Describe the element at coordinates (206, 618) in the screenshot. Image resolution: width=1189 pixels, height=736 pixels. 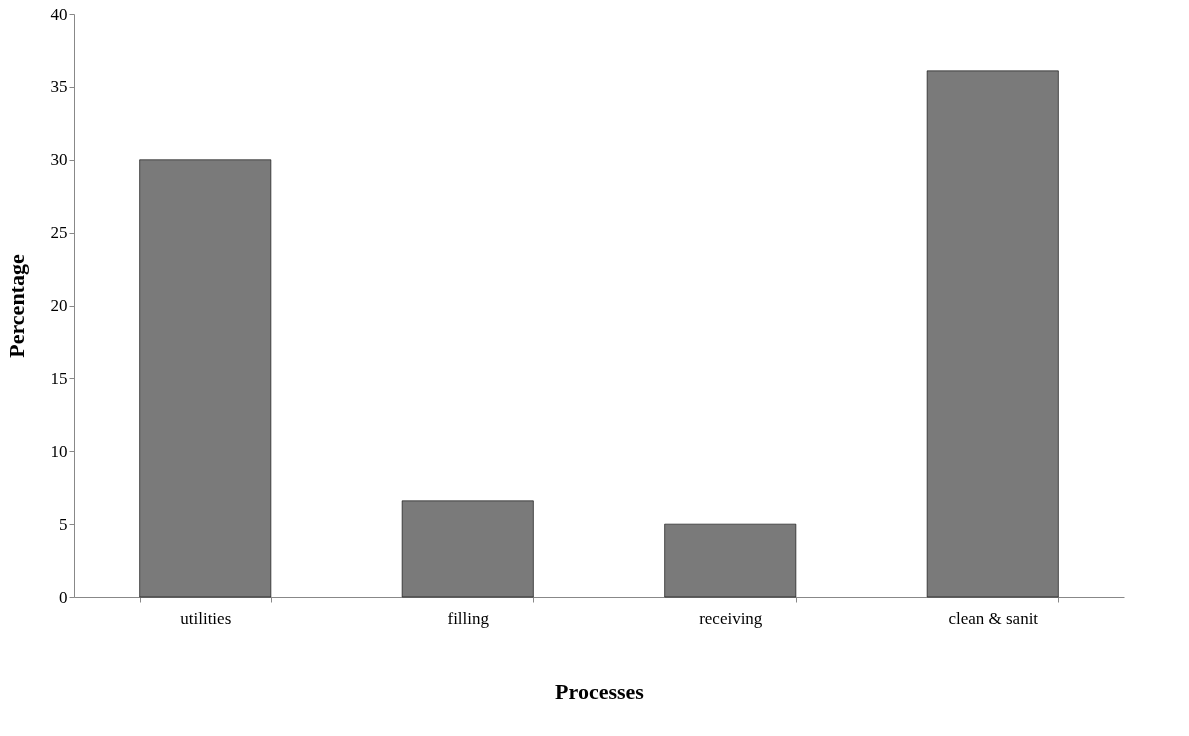
I see `x-tick-label: utilities` at that location.